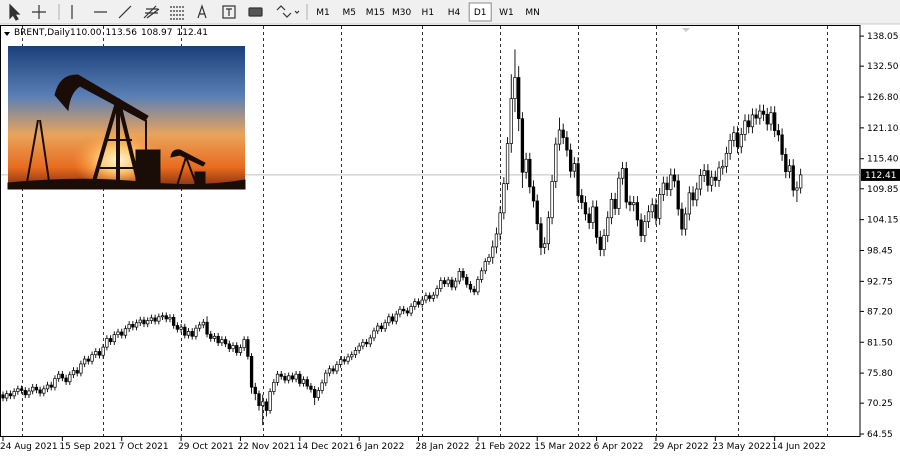 The height and width of the screenshot is (460, 900). I want to click on header-value: 110.00, so click(86, 33).